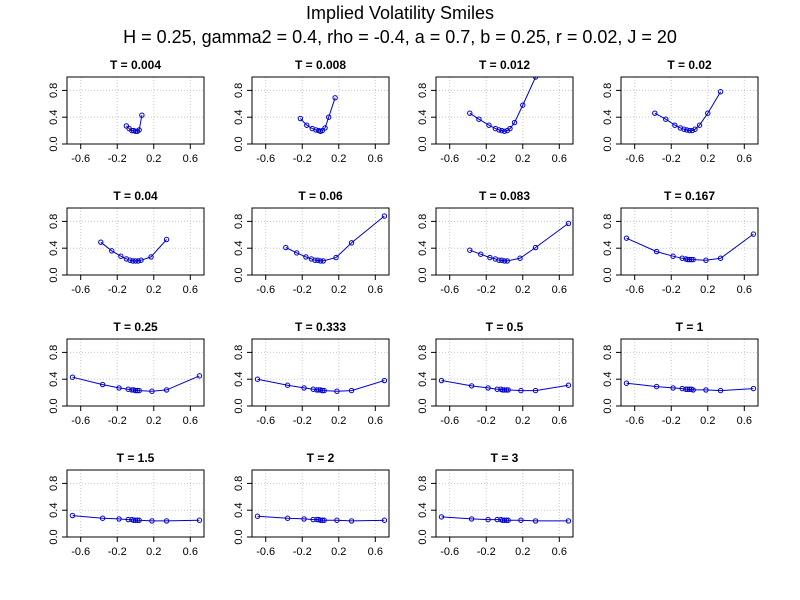 This screenshot has width=800, height=600. I want to click on panel-title: T = 1.5, so click(136, 458).